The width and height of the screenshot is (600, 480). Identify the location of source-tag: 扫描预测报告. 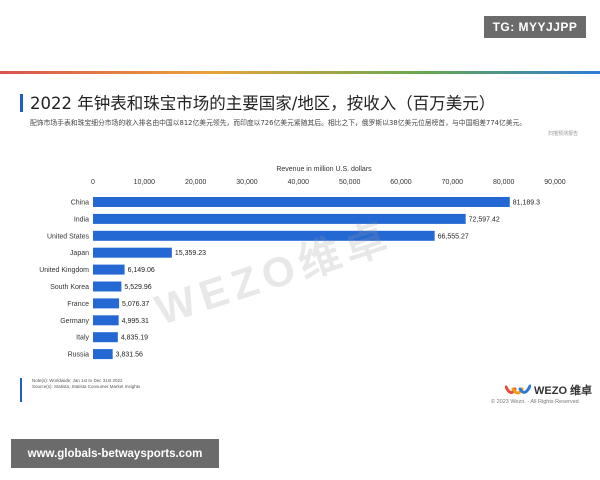
(562, 134).